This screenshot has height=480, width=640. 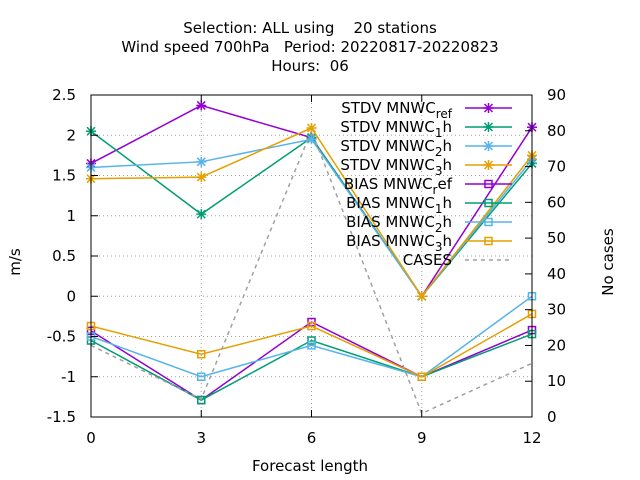 What do you see at coordinates (399, 224) in the screenshot?
I see `legend-label: BIAS MNWC2h` at bounding box center [399, 224].